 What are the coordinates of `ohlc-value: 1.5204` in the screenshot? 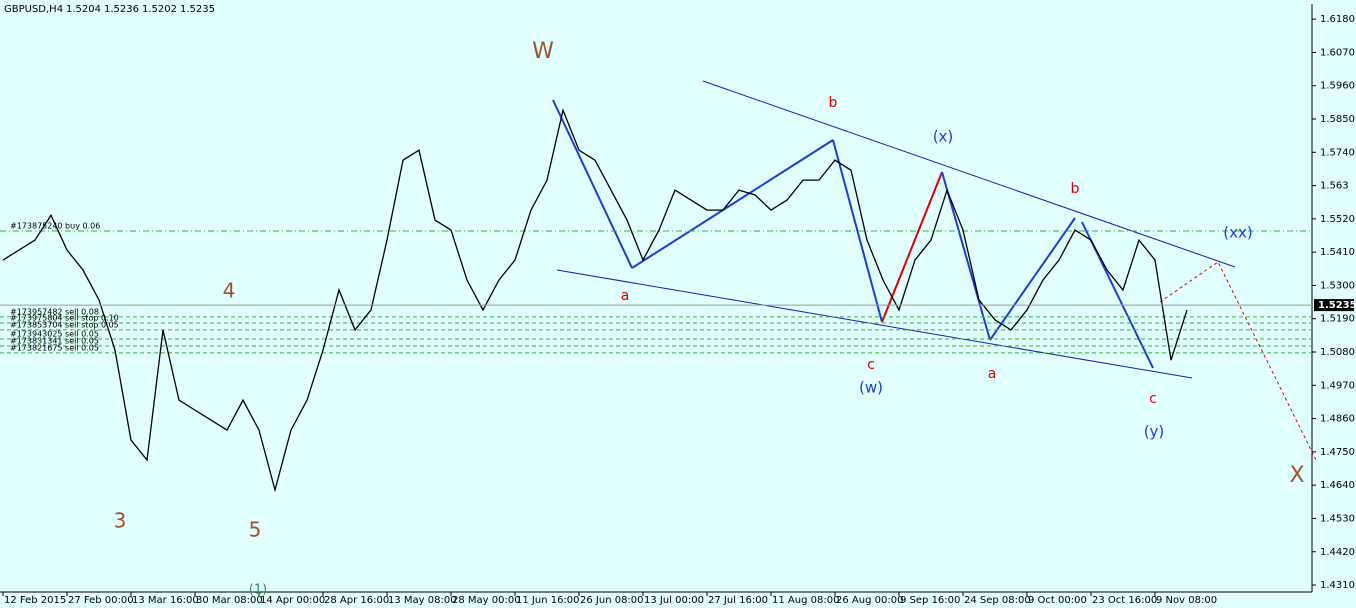 It's located at (83, 9).